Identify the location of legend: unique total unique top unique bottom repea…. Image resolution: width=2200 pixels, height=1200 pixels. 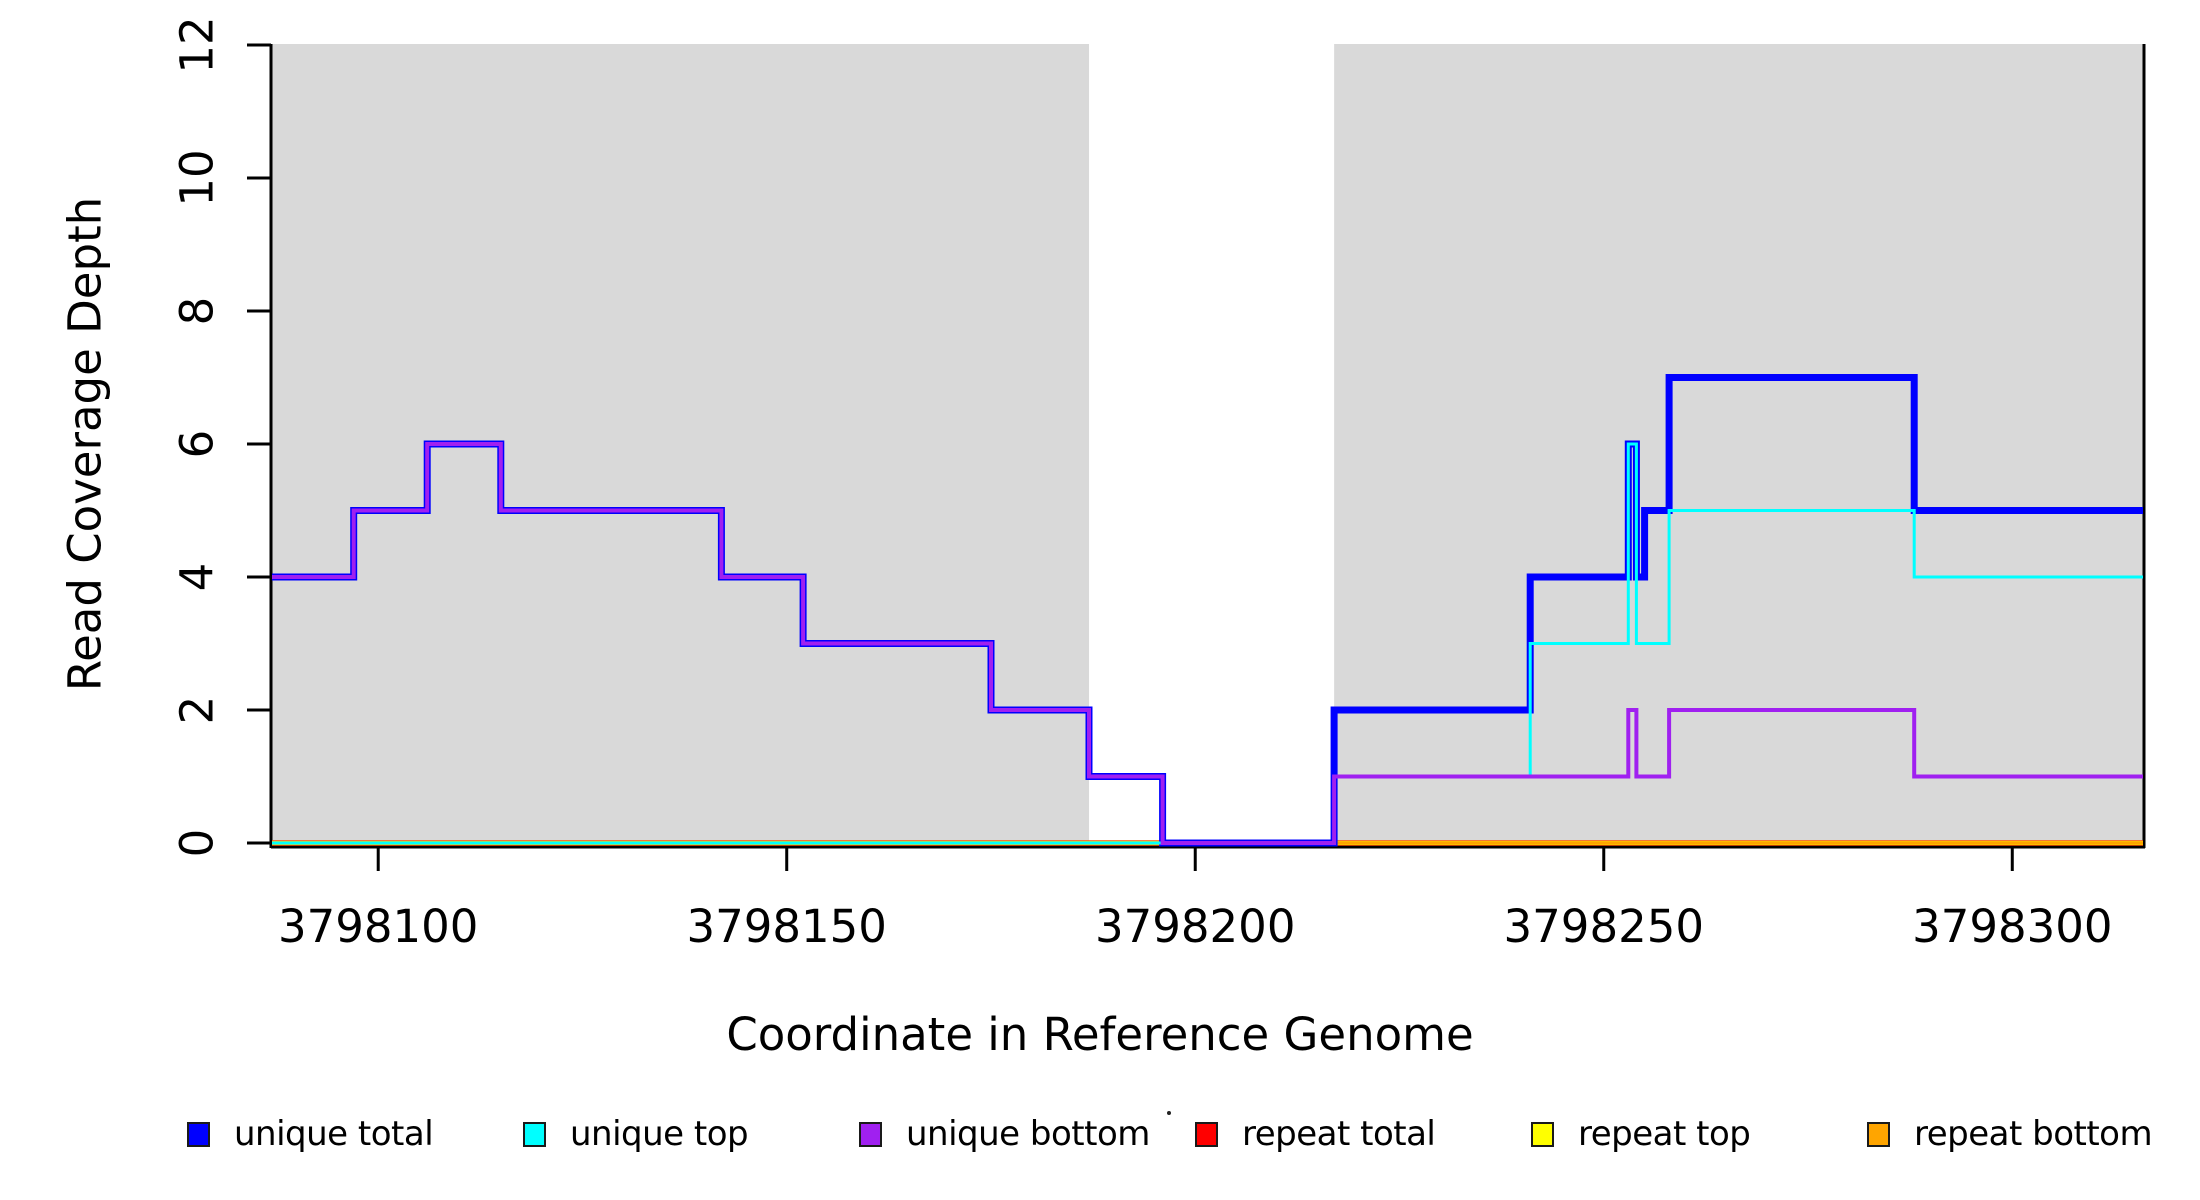
(1100, 1136).